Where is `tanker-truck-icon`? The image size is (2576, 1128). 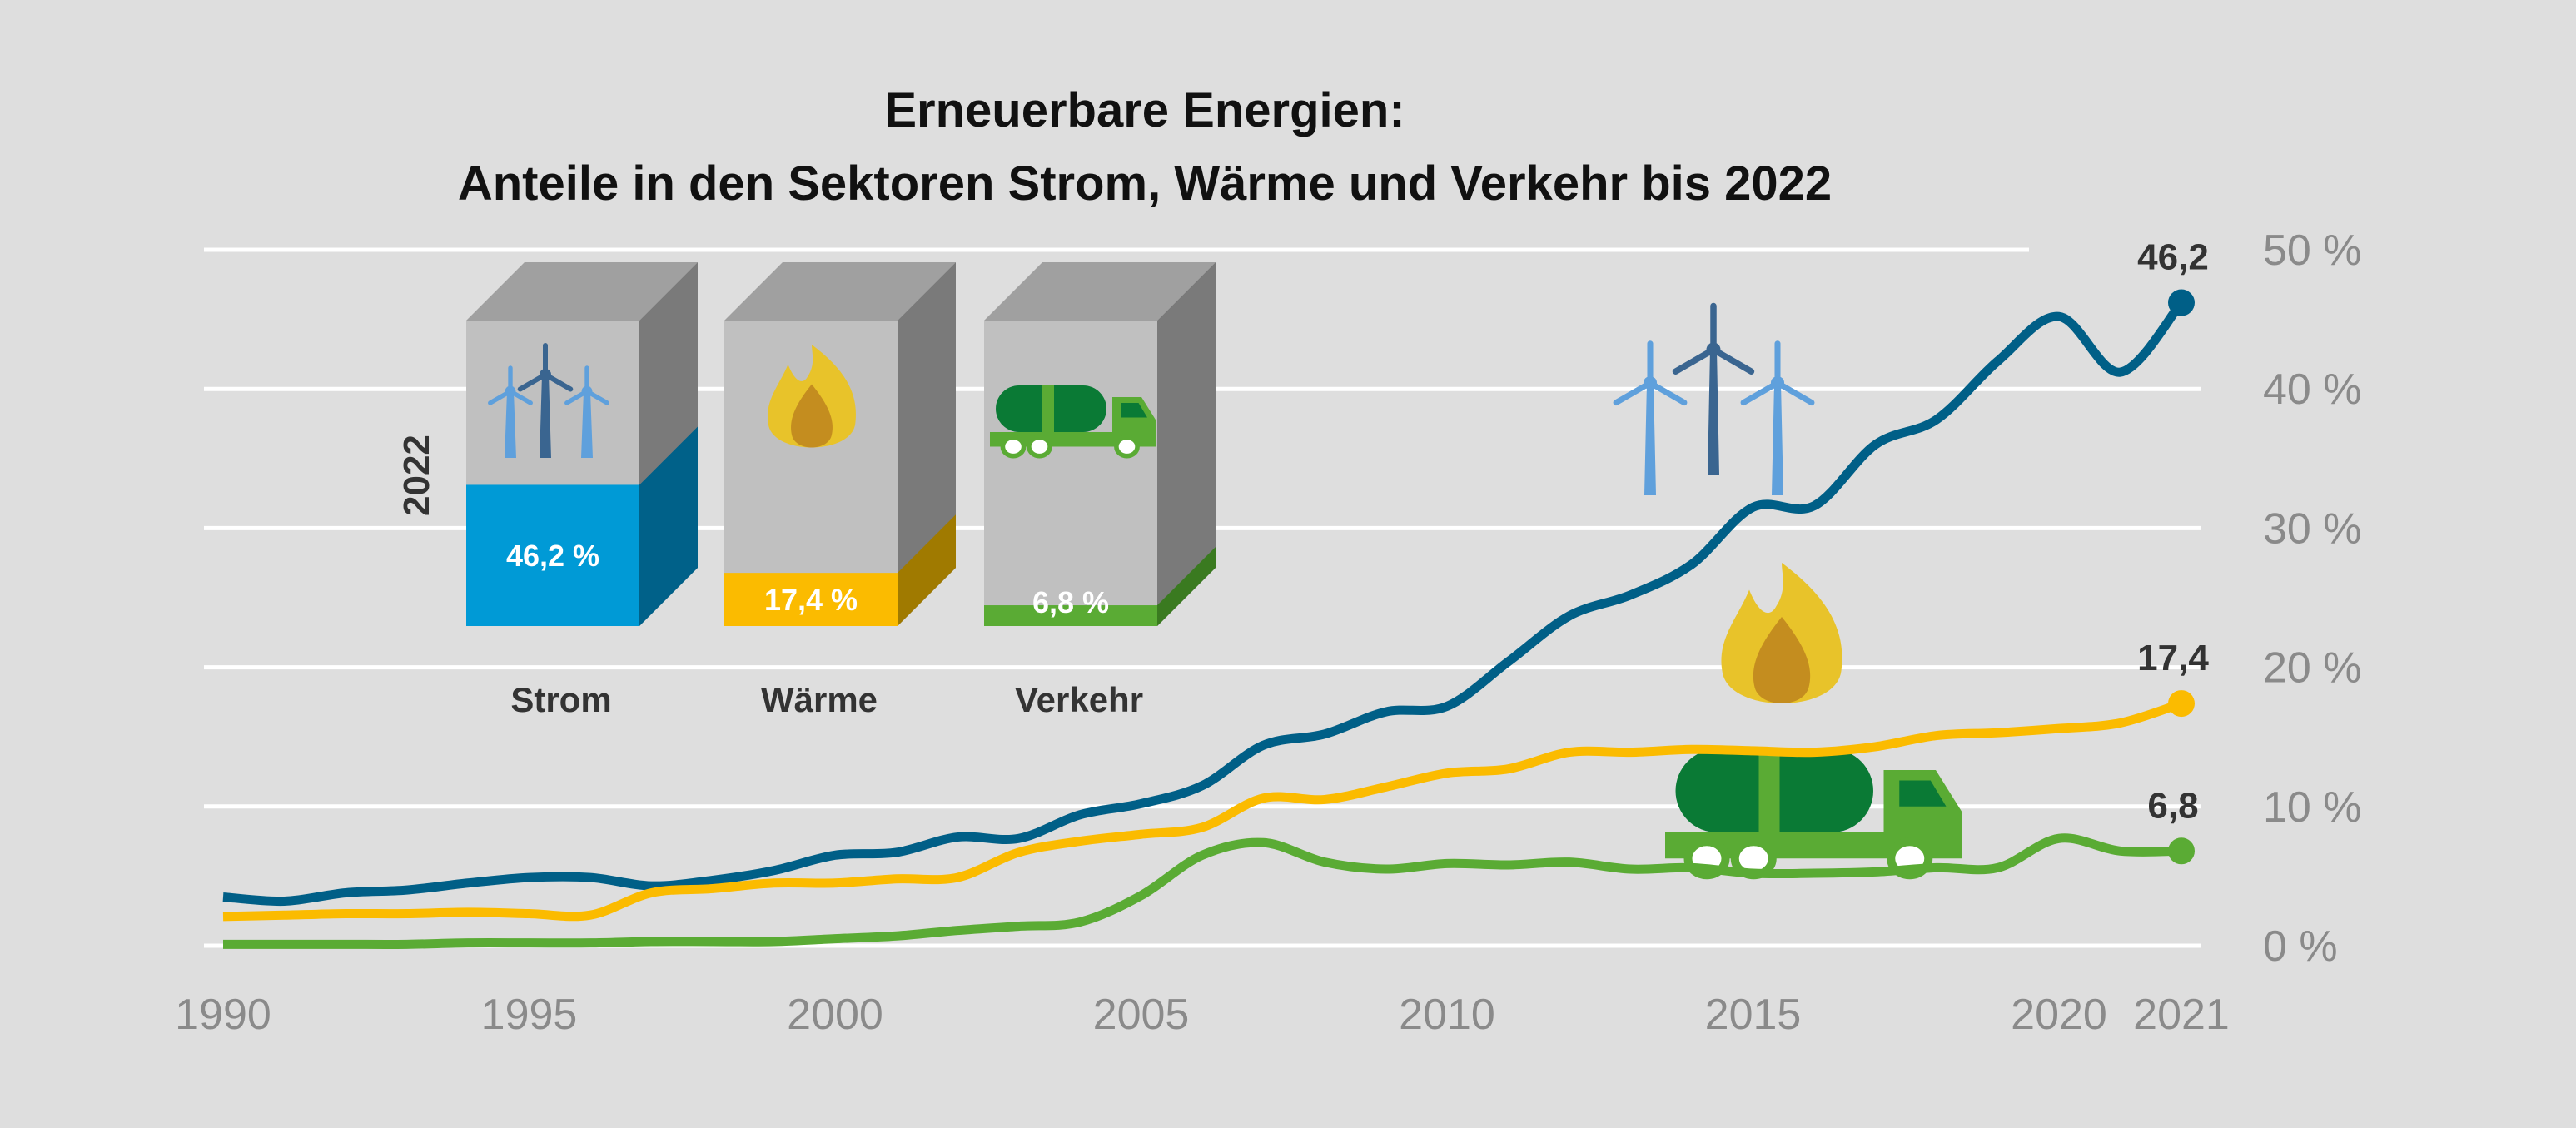 tanker-truck-icon is located at coordinates (1073, 422).